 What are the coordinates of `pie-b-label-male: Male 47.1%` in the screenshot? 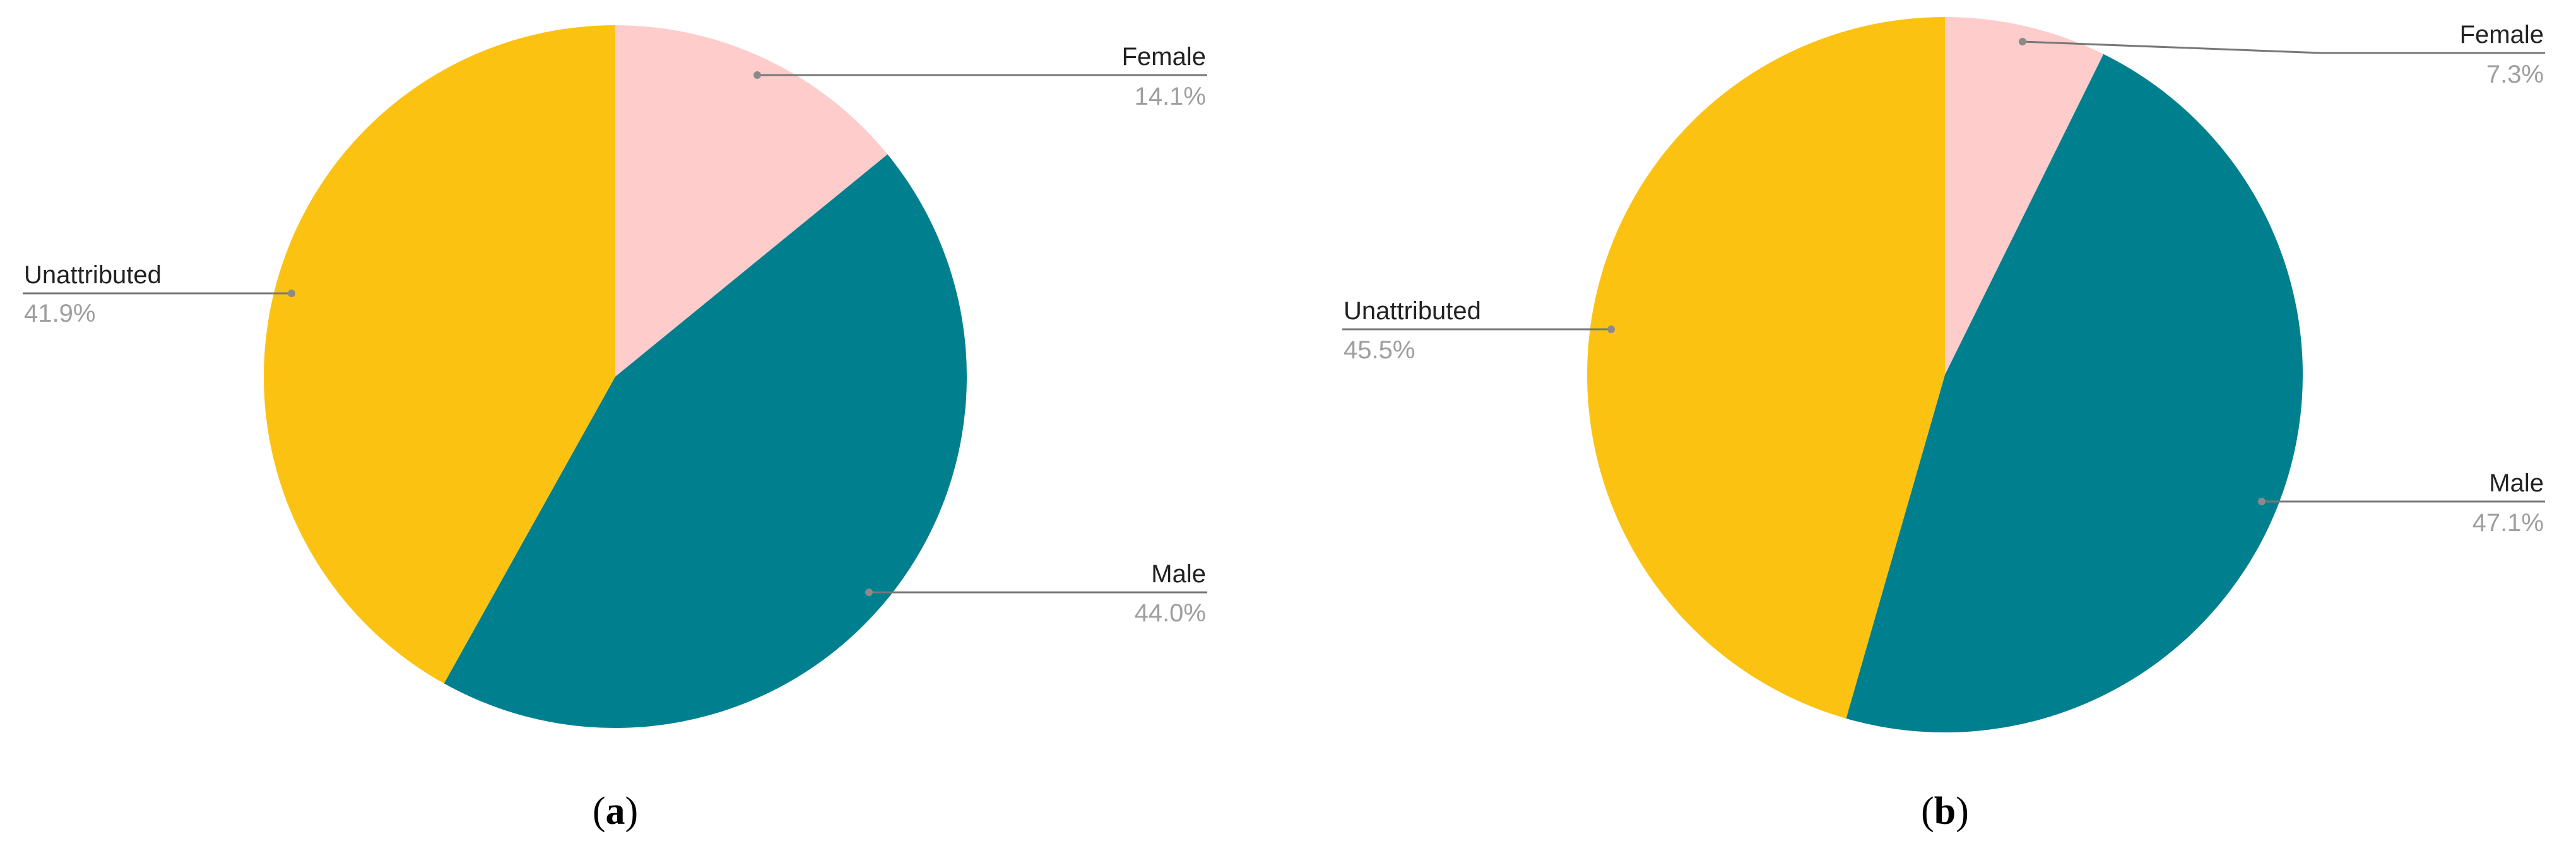 It's located at (2401, 503).